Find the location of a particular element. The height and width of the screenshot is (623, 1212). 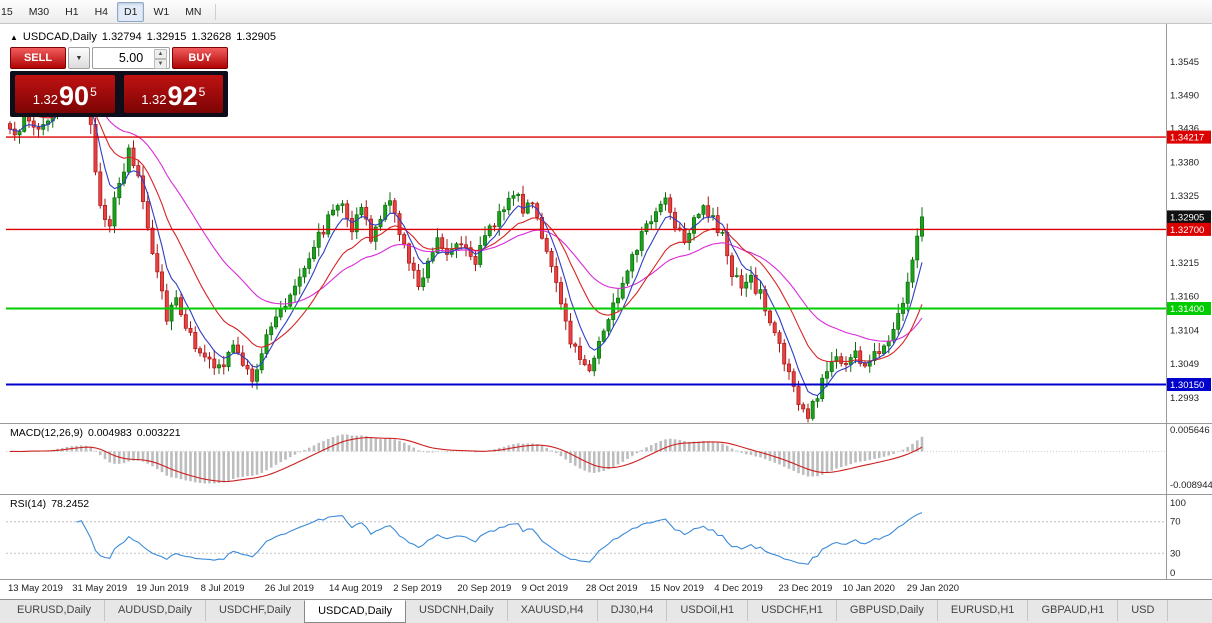

svg-text: 8 Jul 2019 is located at coordinates (223, 588).